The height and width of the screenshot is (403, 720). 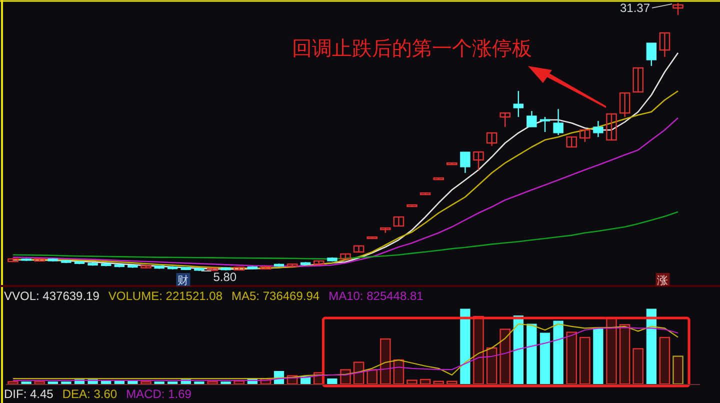 I want to click on text: MA5: 736469.94, so click(x=276, y=296).